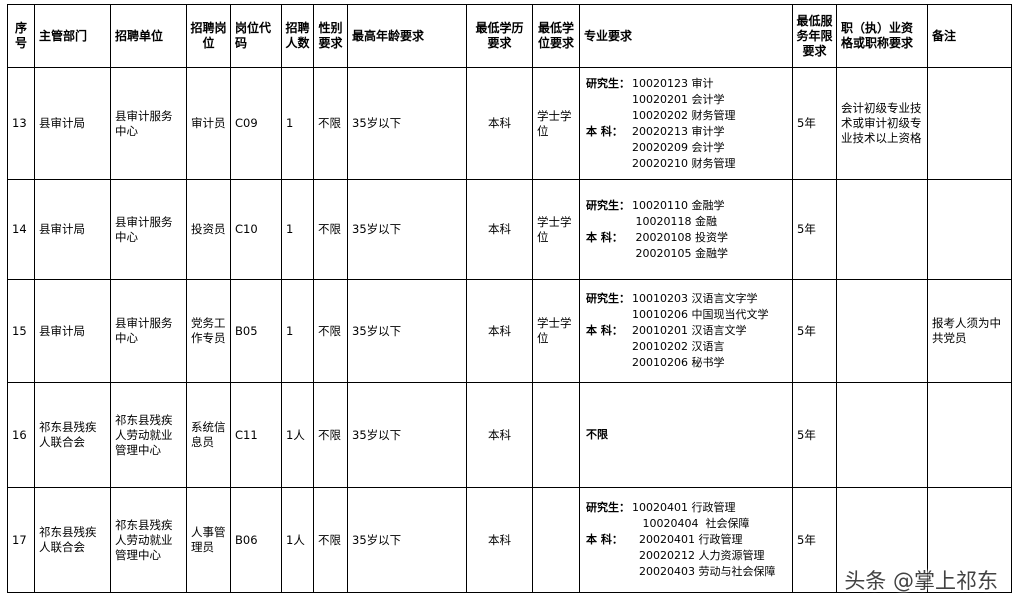 Image resolution: width=1016 pixels, height=605 pixels. I want to click on spec-line: 本 科： 20020213 审计学, so click(687, 132).